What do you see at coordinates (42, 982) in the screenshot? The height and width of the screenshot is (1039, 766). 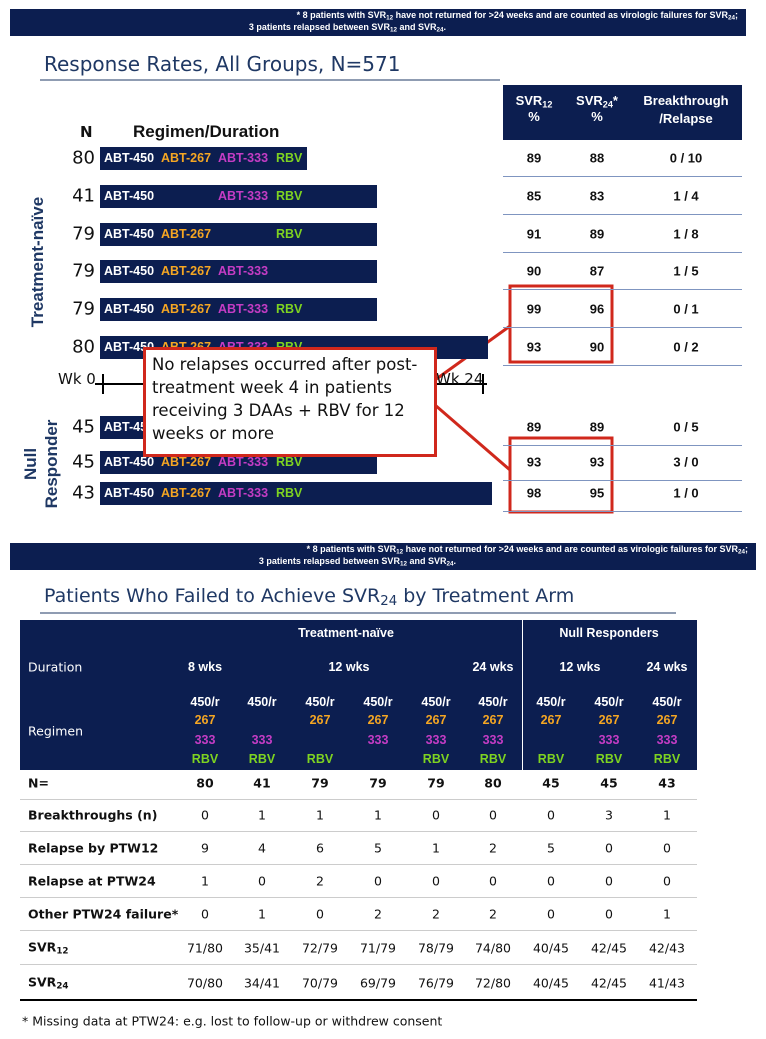 I see `text-part: SVR` at bounding box center [42, 982].